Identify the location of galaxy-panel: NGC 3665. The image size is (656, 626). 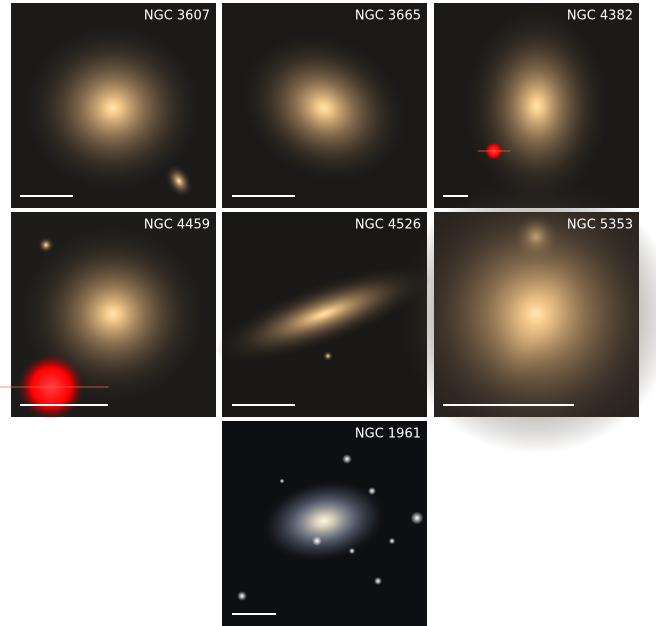
(324, 105).